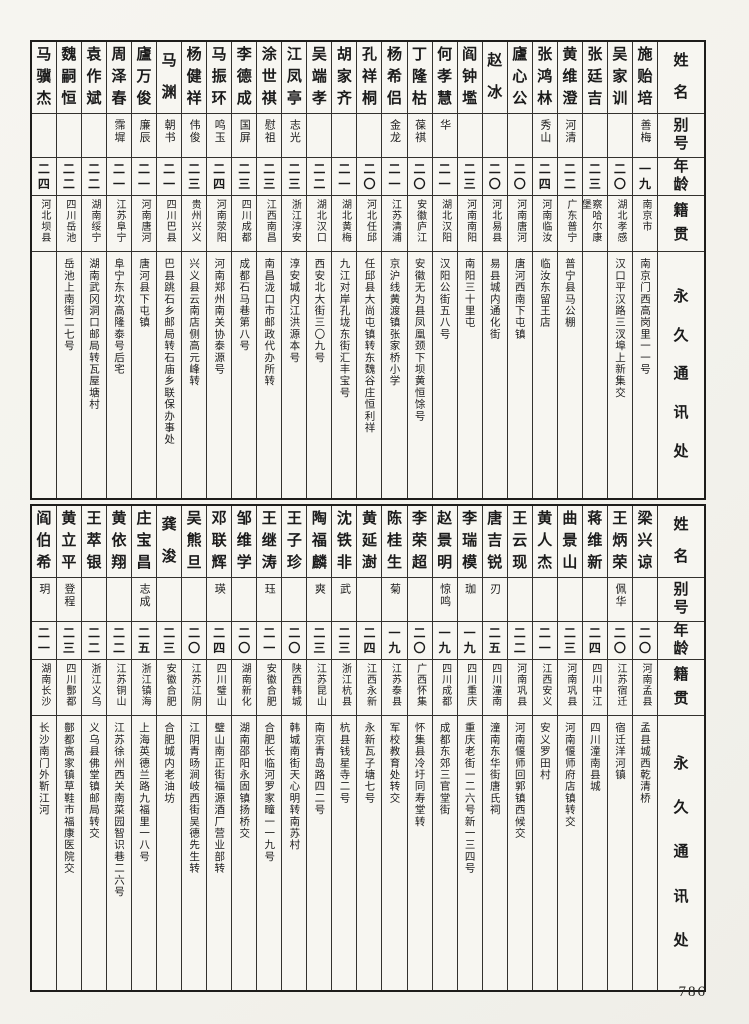 This screenshot has width=749, height=1024. I want to click on person-address: 四川潼南县城, so click(594, 757).